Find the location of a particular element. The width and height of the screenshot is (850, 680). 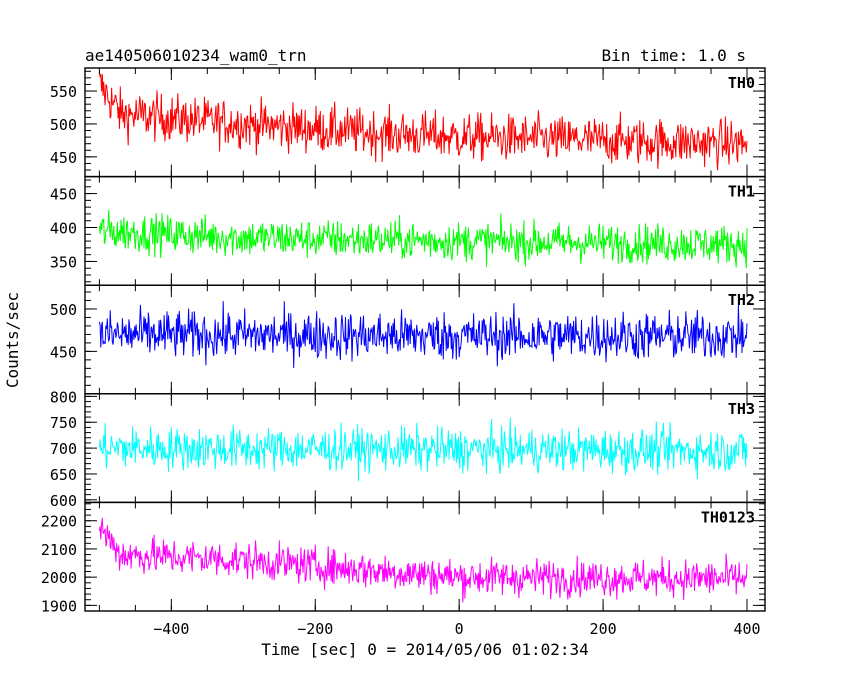

series-line-th3 is located at coordinates (423, 449).